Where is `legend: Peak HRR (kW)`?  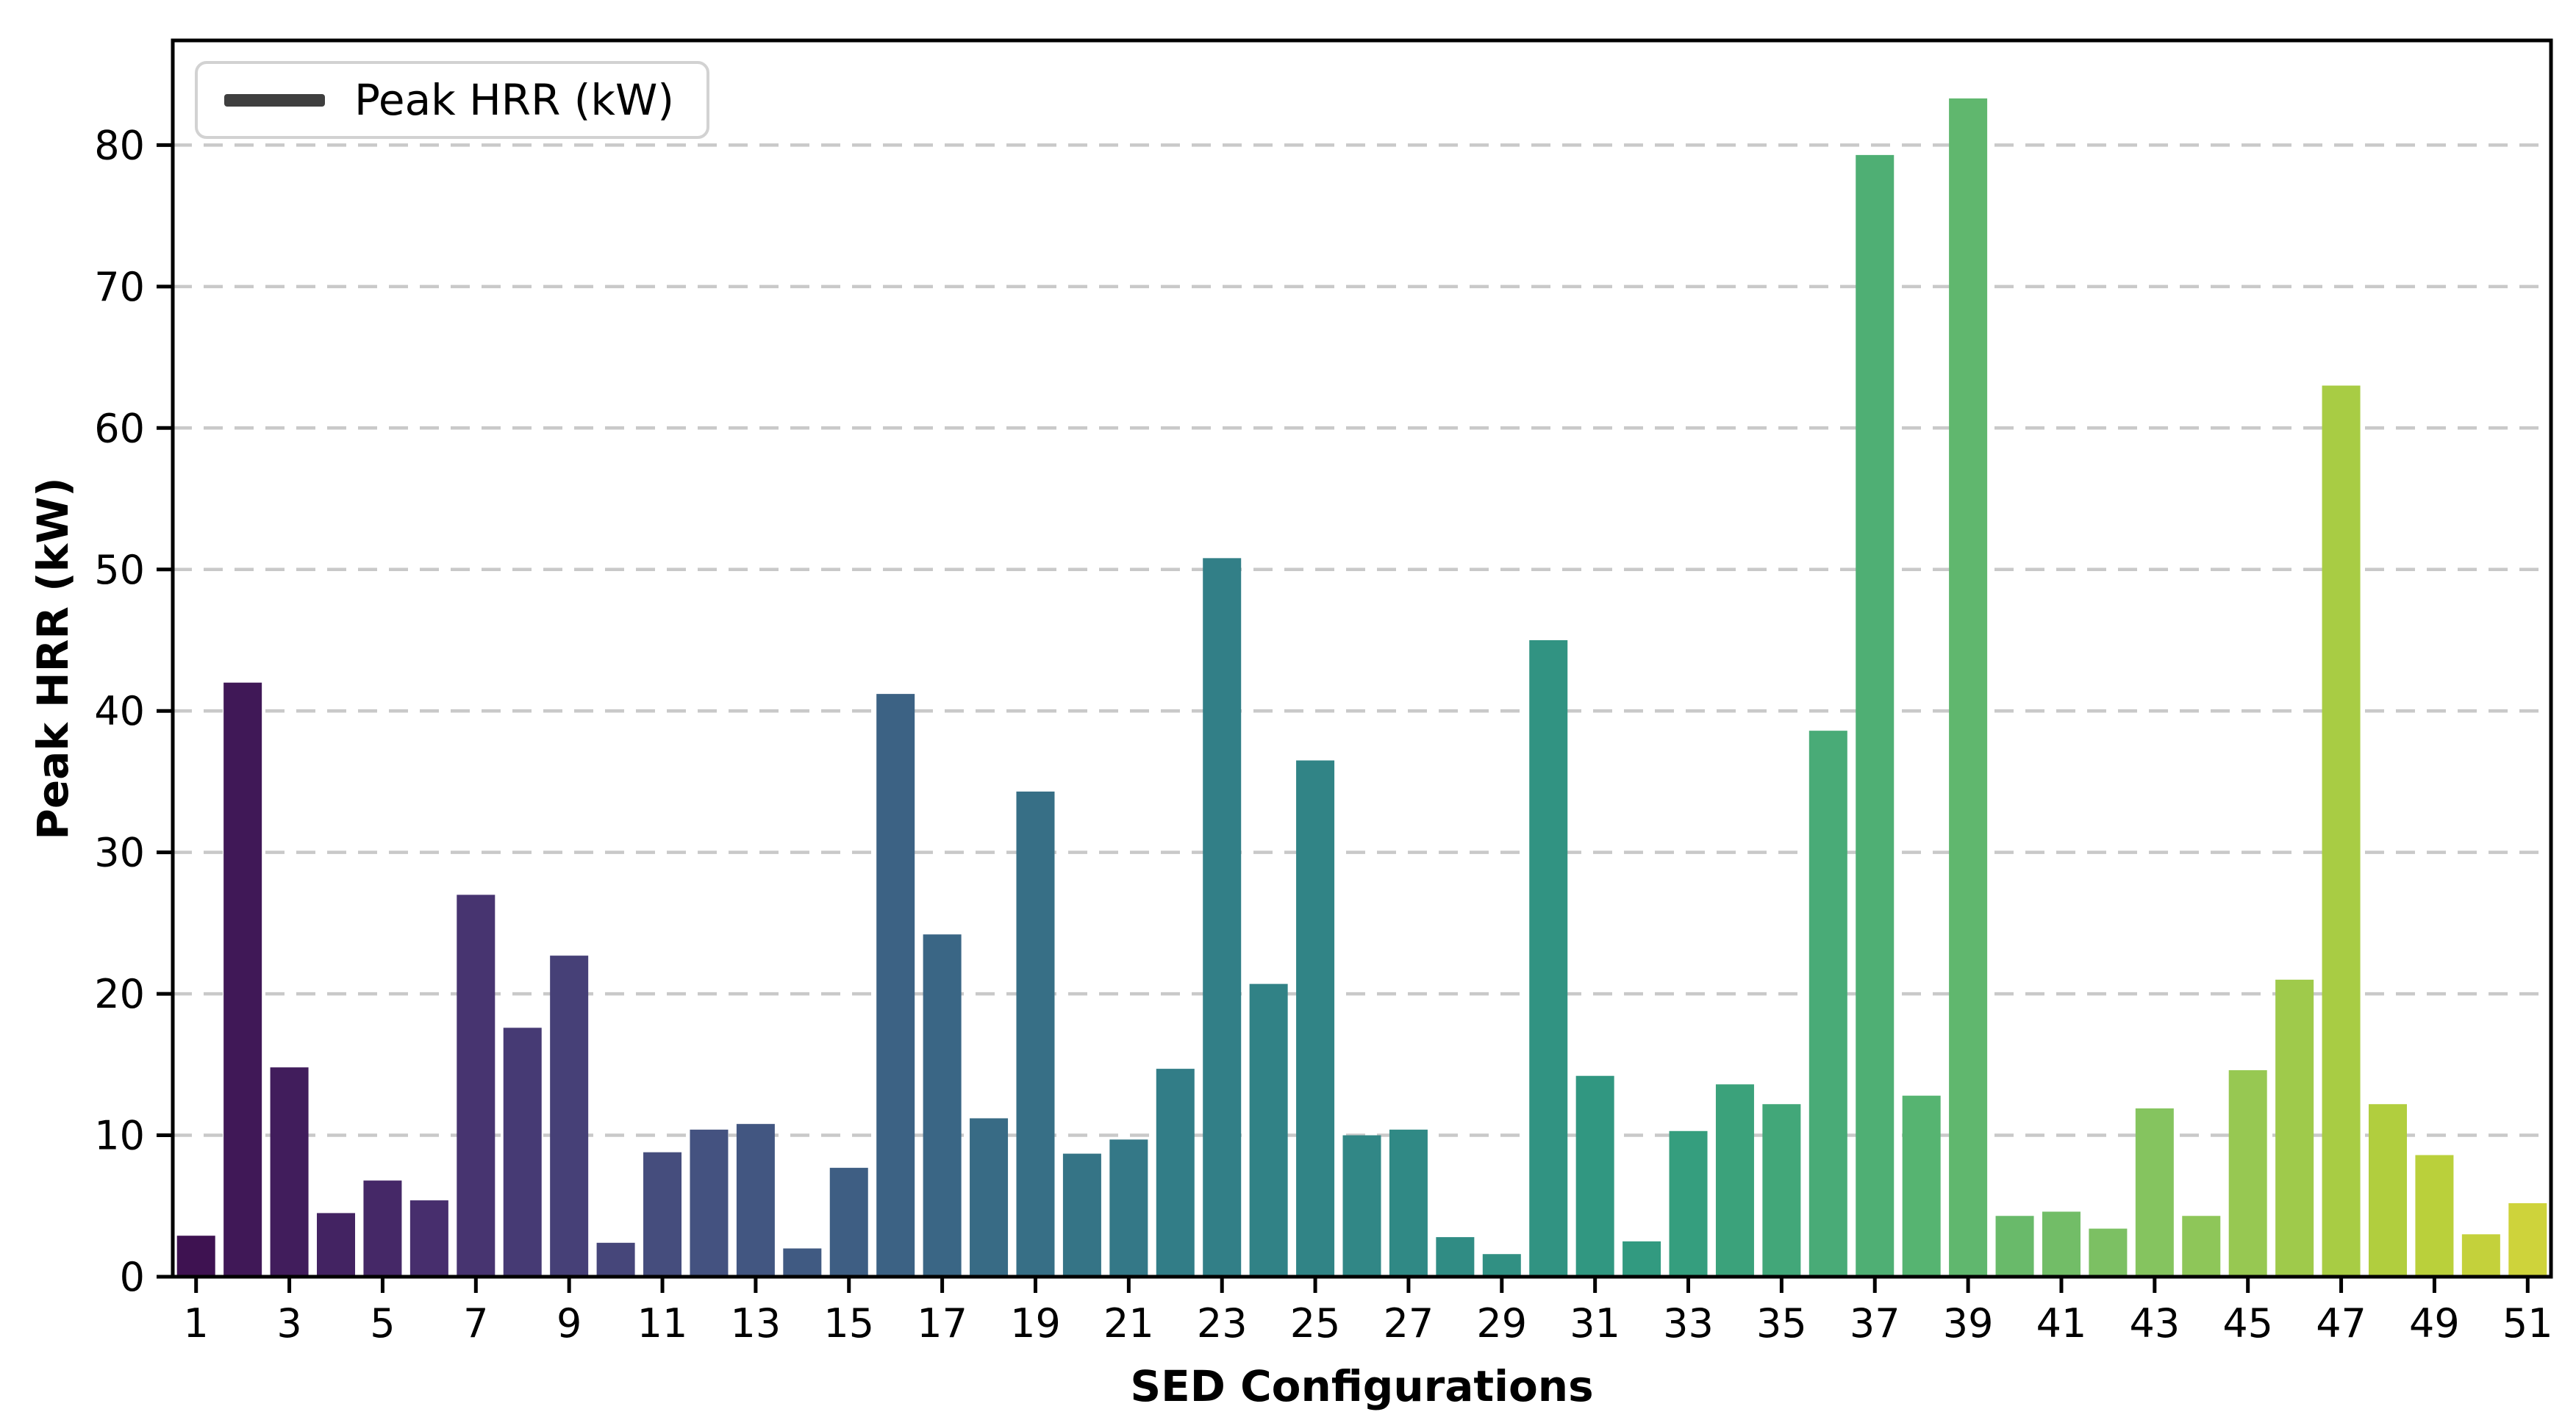 legend: Peak HRR (kW) is located at coordinates (452, 100).